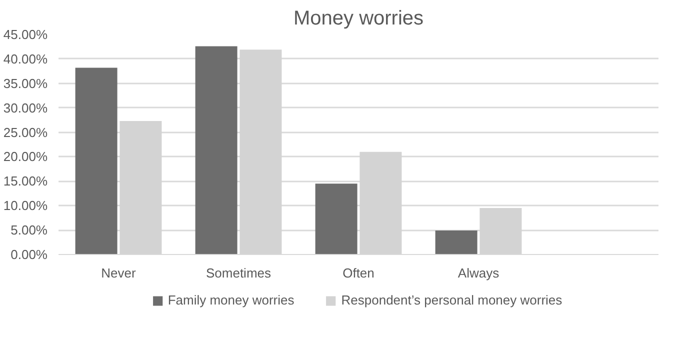  What do you see at coordinates (29, 254) in the screenshot?
I see `y-tick-label: 0.00%` at bounding box center [29, 254].